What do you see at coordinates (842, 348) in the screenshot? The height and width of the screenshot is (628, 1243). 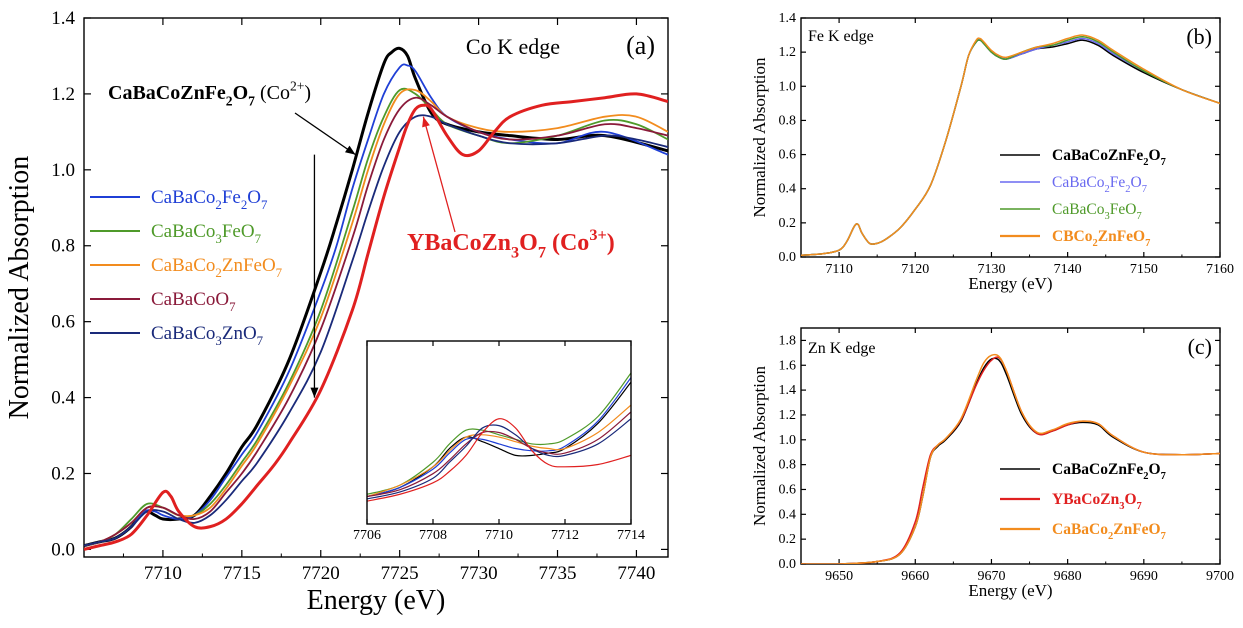 I see `edge-label: Zn K edge` at bounding box center [842, 348].